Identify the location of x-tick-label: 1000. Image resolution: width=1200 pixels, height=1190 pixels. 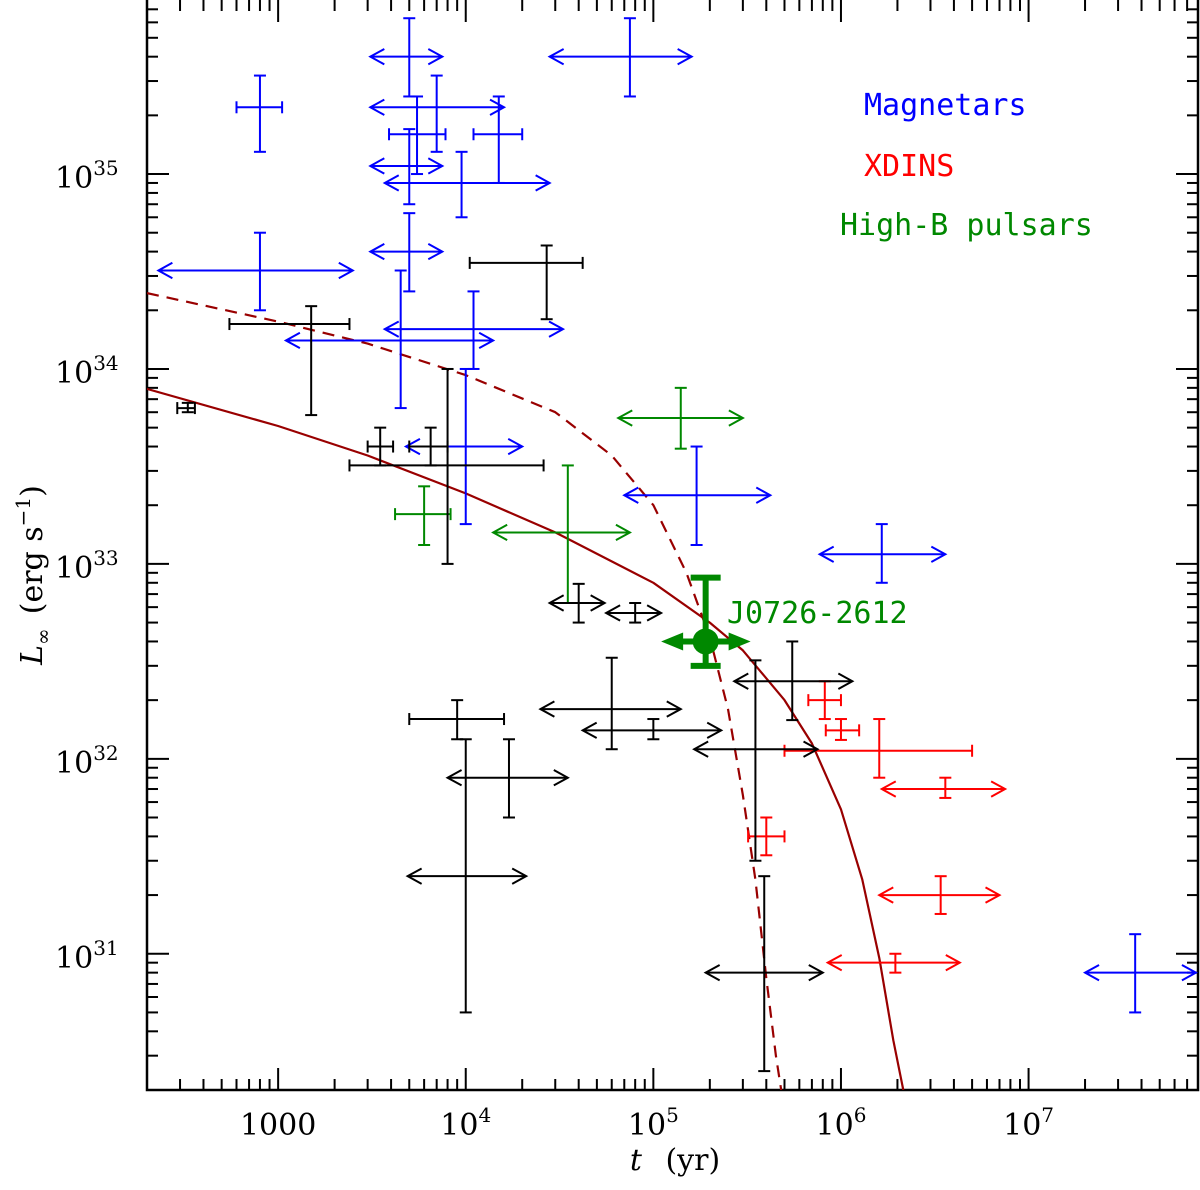
(278, 1125).